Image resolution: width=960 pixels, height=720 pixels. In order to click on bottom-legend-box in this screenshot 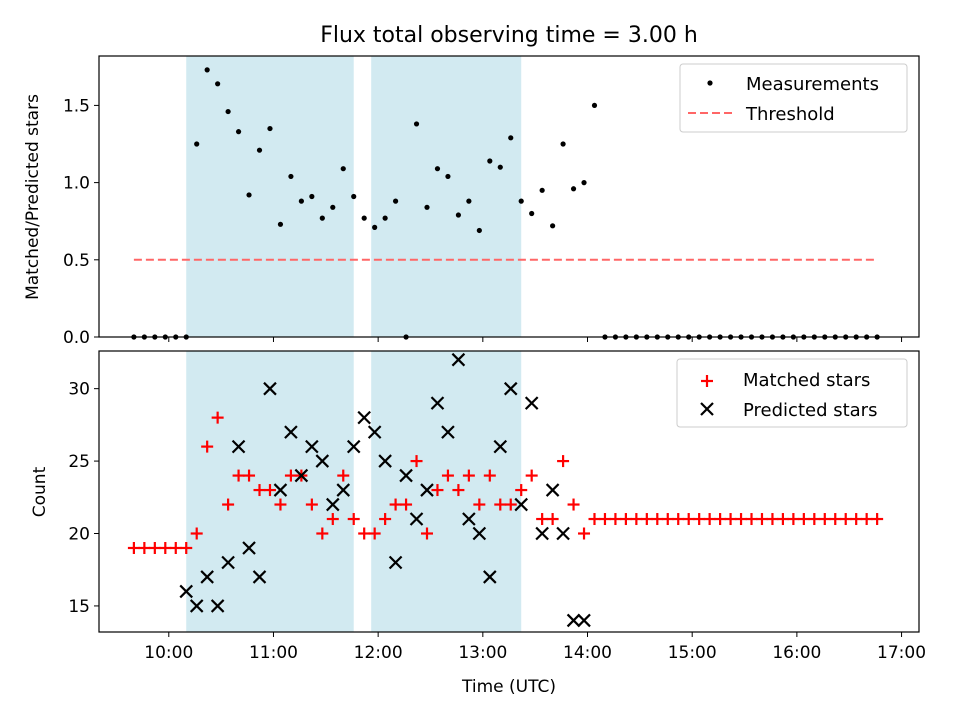, I will do `click(792, 393)`.